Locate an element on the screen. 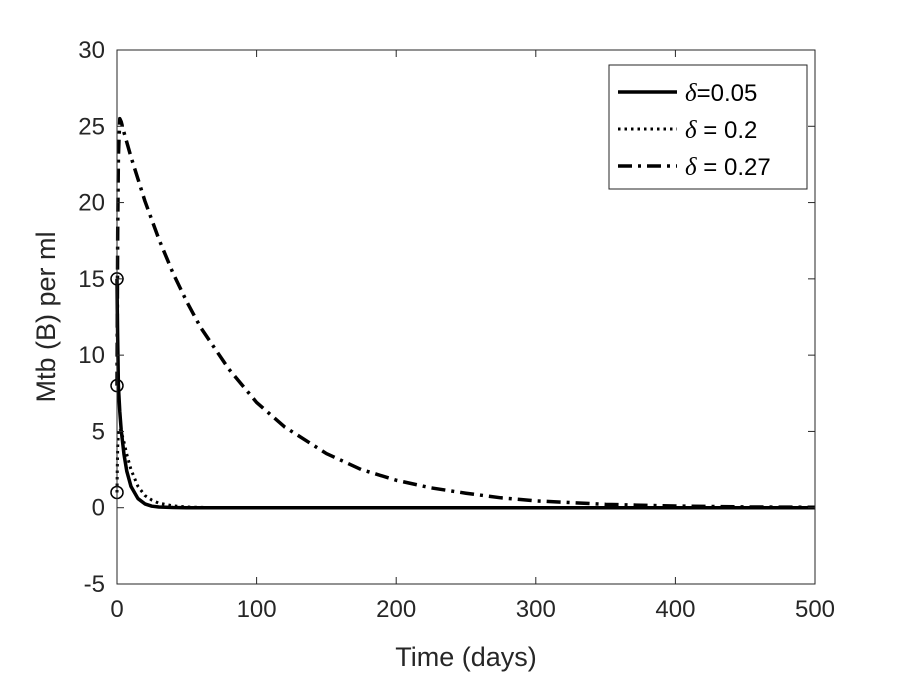  legend-box is located at coordinates (708, 127).